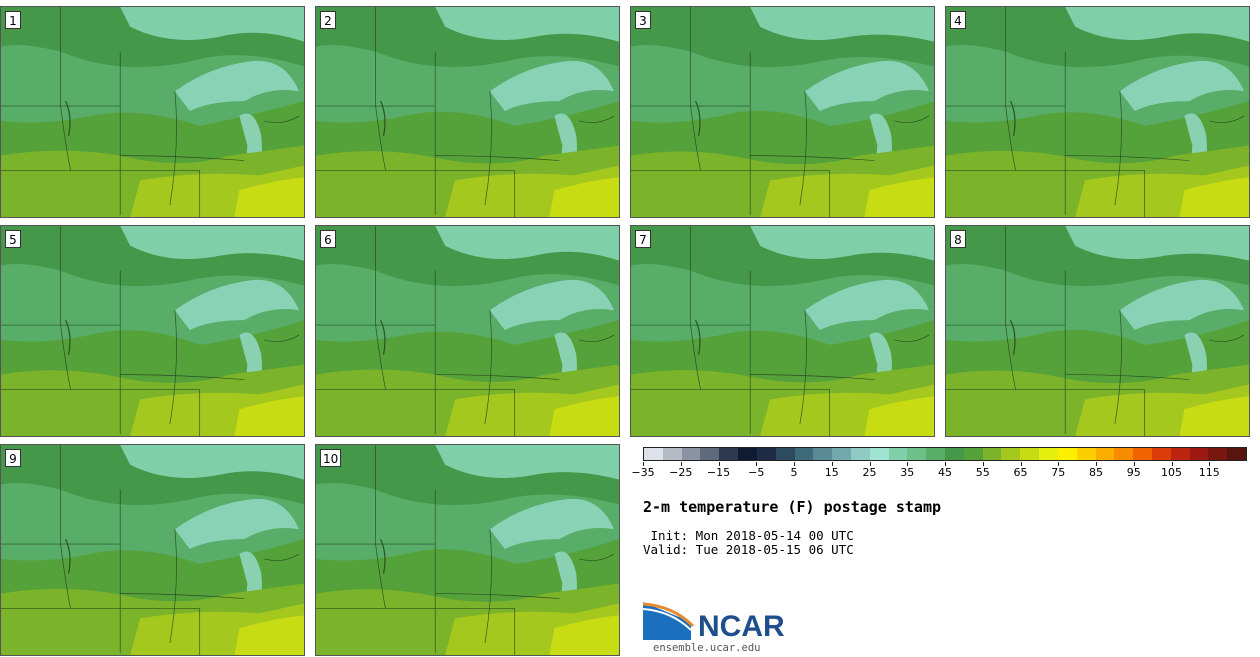 Image resolution: width=1260 pixels, height=657 pixels. Describe the element at coordinates (782, 112) in the screenshot. I see `map-panel-3: 3` at that location.